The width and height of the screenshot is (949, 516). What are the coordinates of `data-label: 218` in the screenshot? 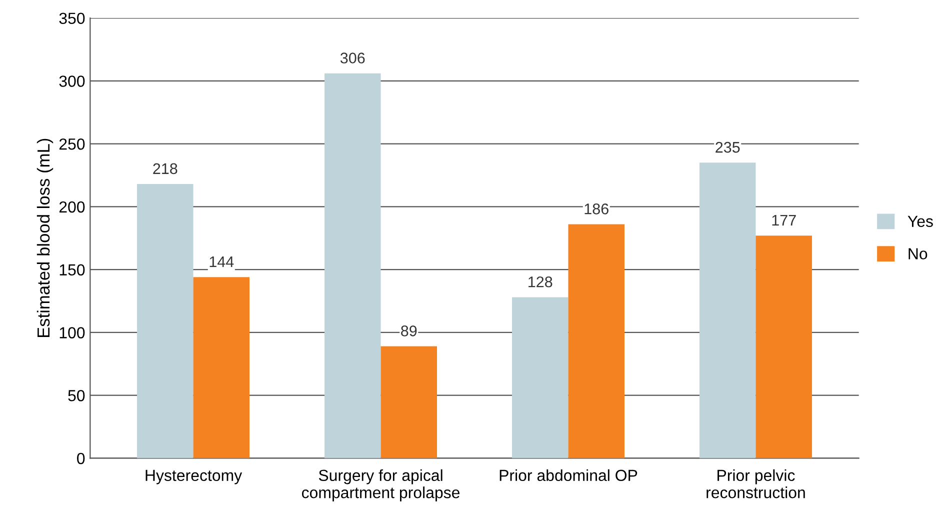 It's located at (165, 168).